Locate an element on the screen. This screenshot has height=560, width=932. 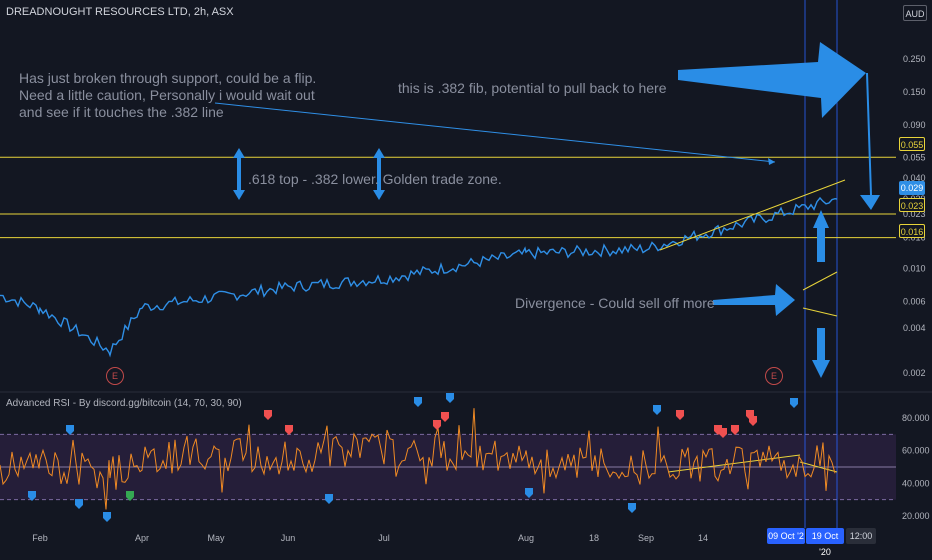
currency-button: AUD is located at coordinates (915, 13).